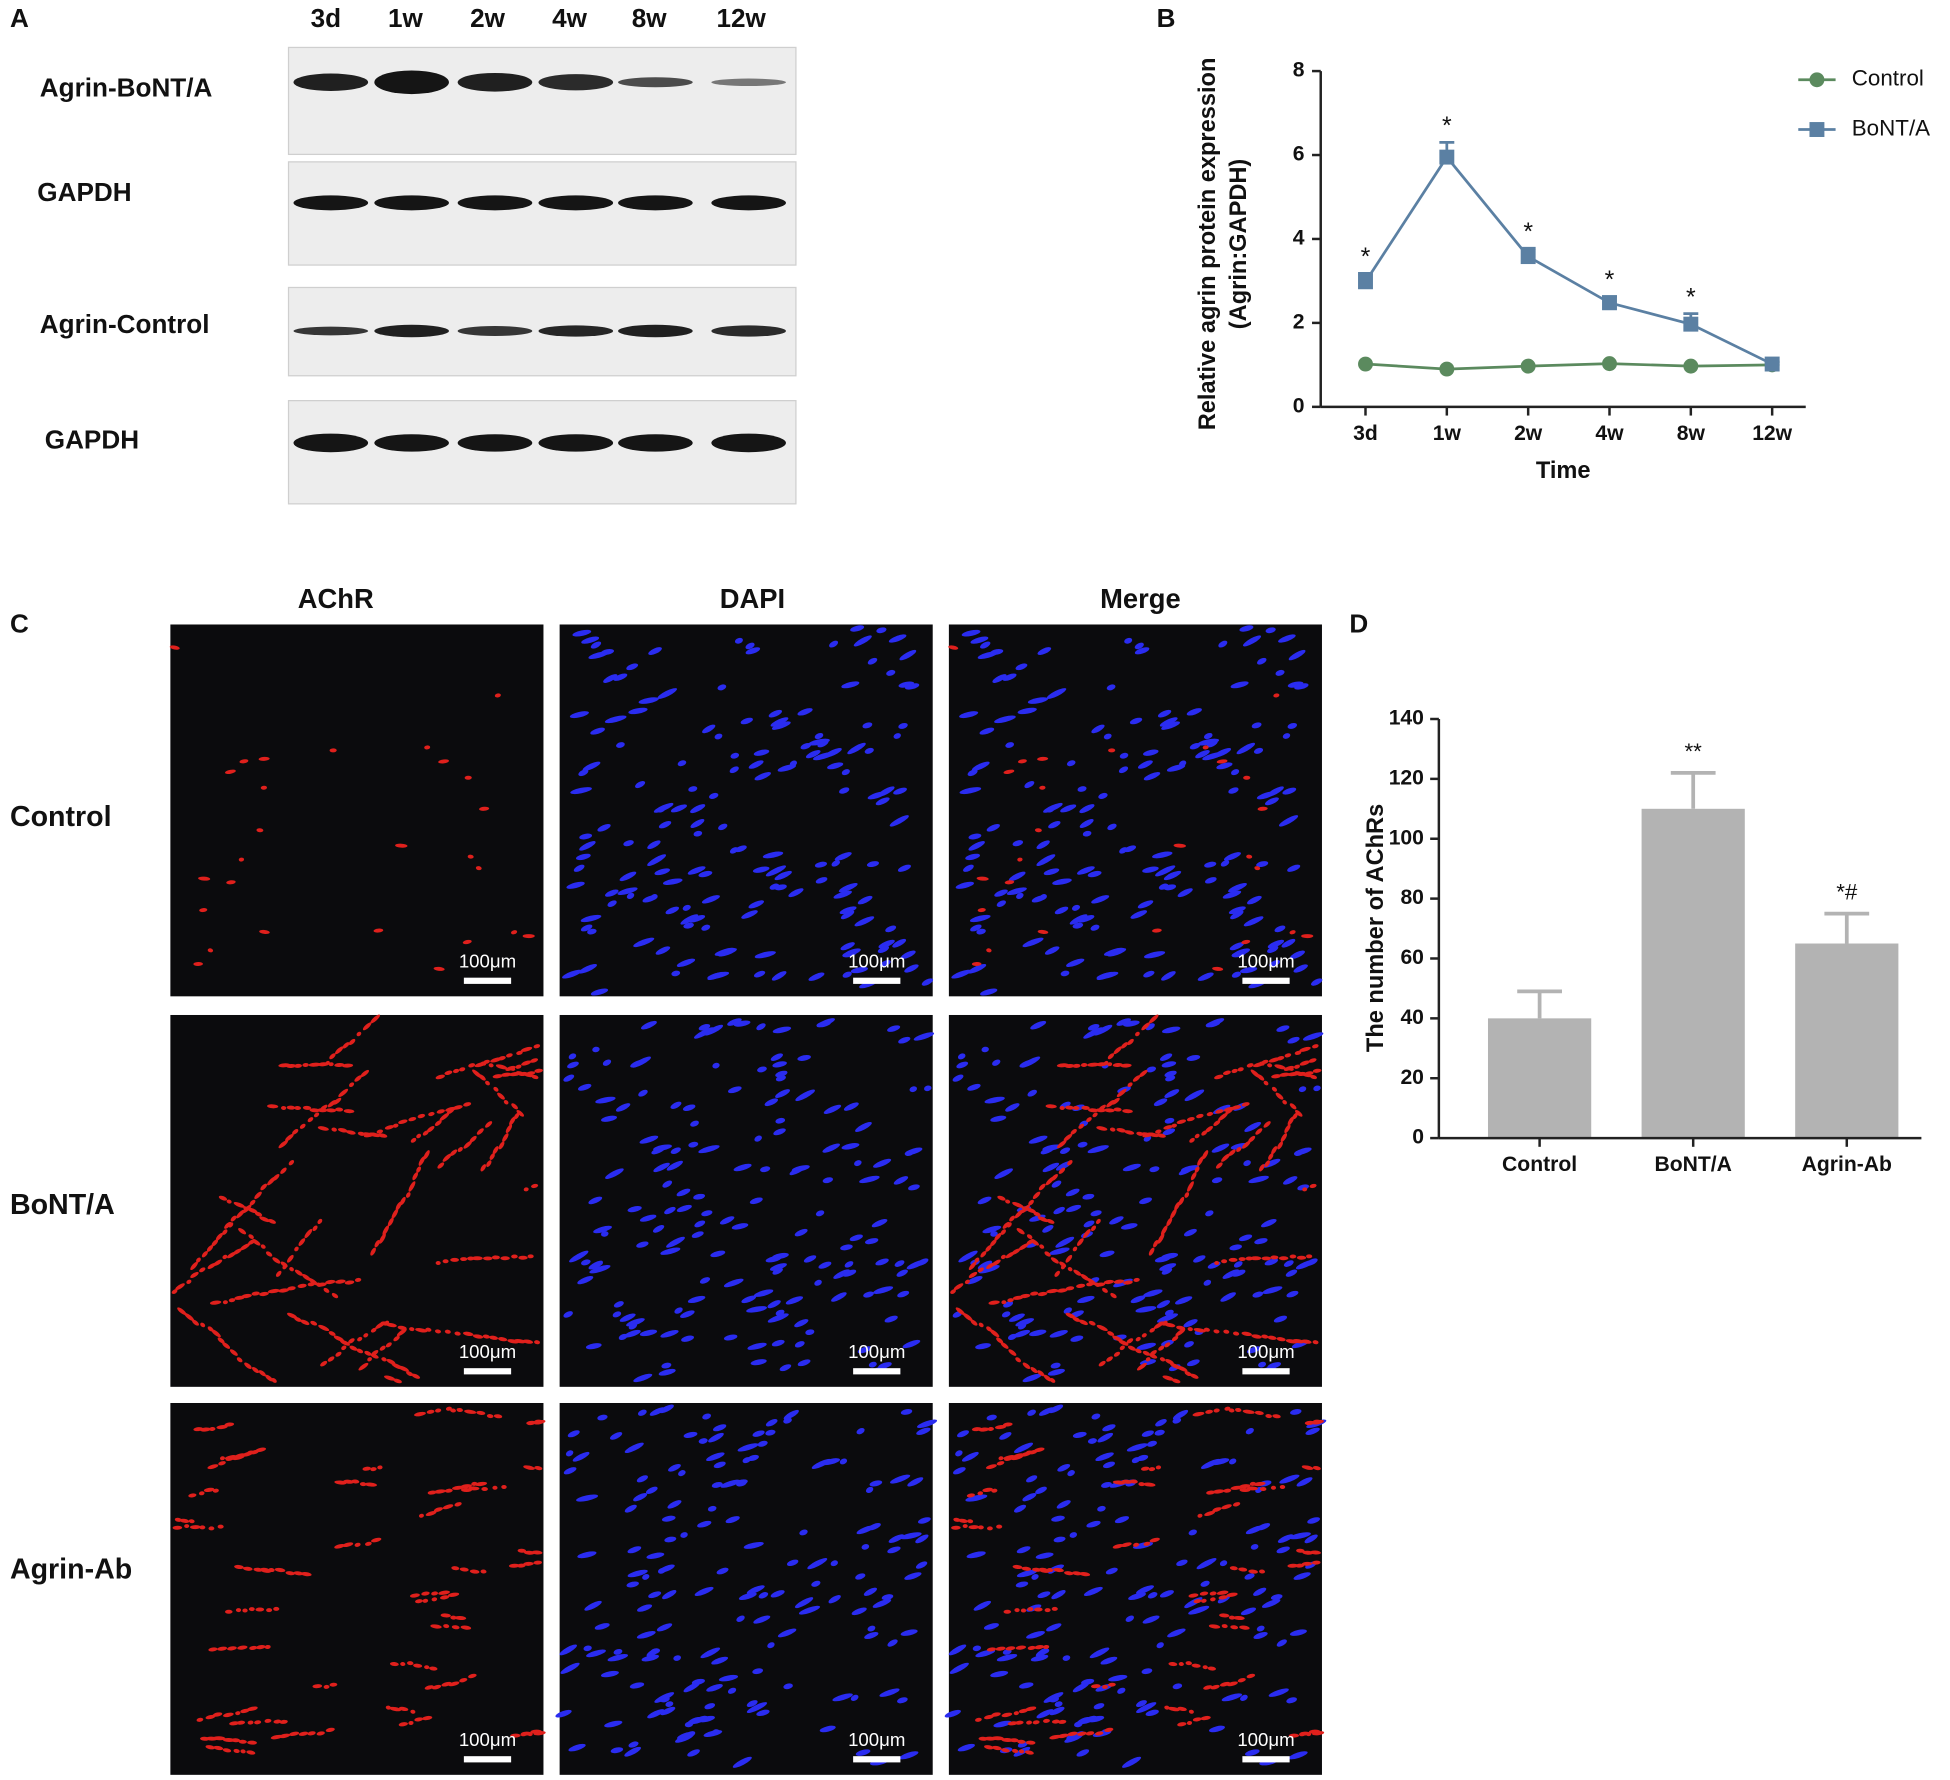 The width and height of the screenshot is (1950, 1780). I want to click on x-tick-label: 1w, so click(1447, 433).